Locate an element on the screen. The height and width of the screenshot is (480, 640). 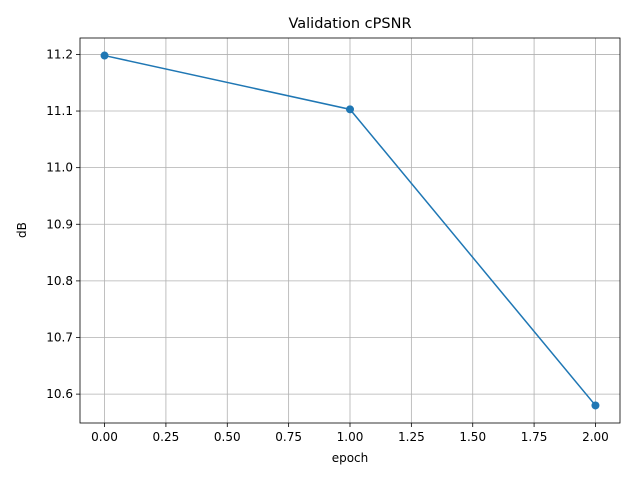
y-tick-label: 11.1 is located at coordinates (59, 111).